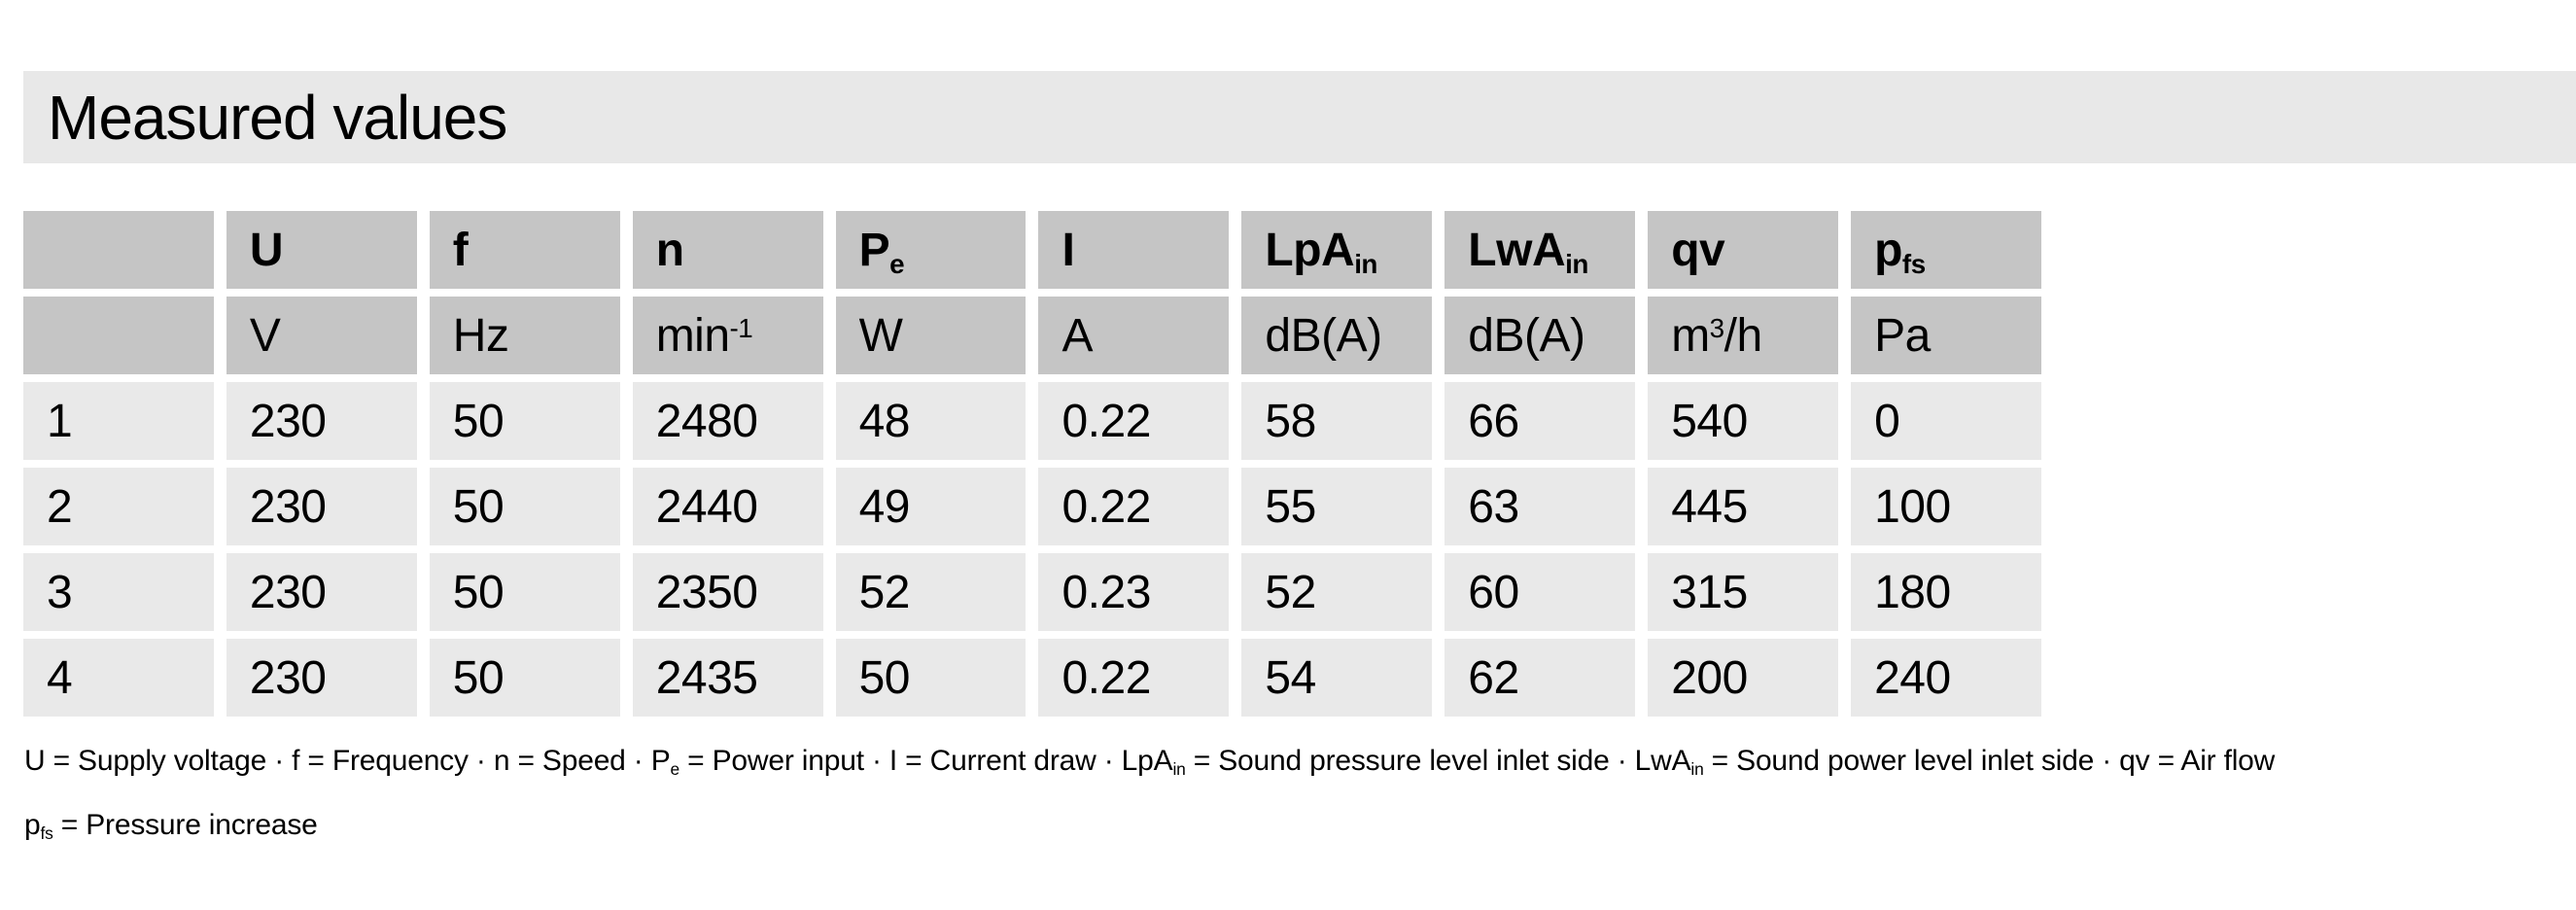 The image size is (2576, 910). What do you see at coordinates (1541, 678) in the screenshot?
I see `table-cell: 62` at bounding box center [1541, 678].